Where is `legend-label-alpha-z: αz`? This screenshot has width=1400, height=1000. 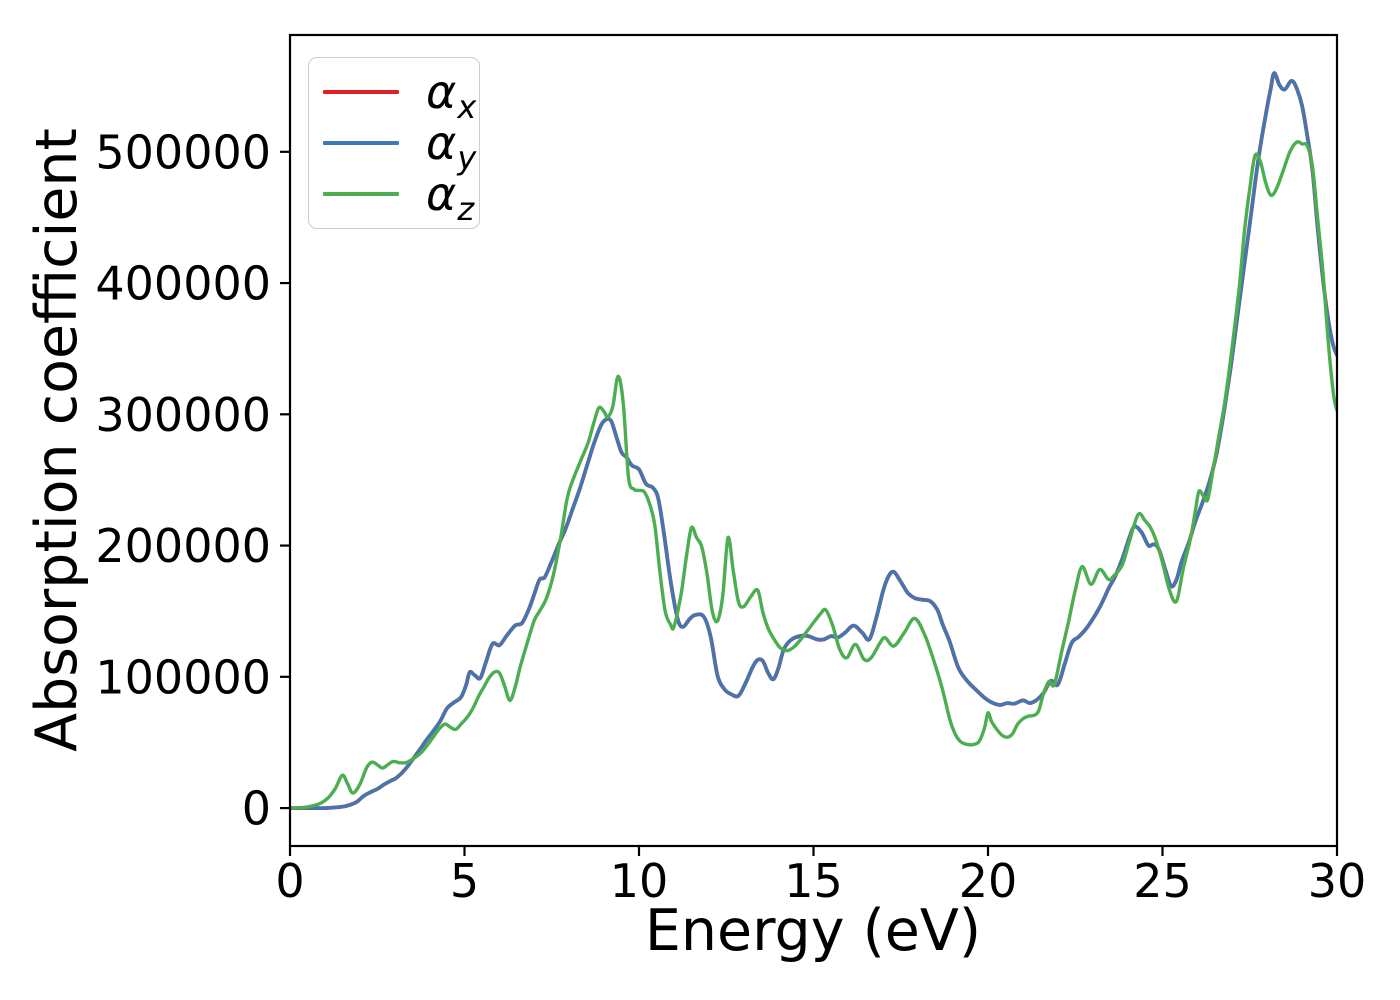
legend-label-alpha-z: αz is located at coordinates (450, 198).